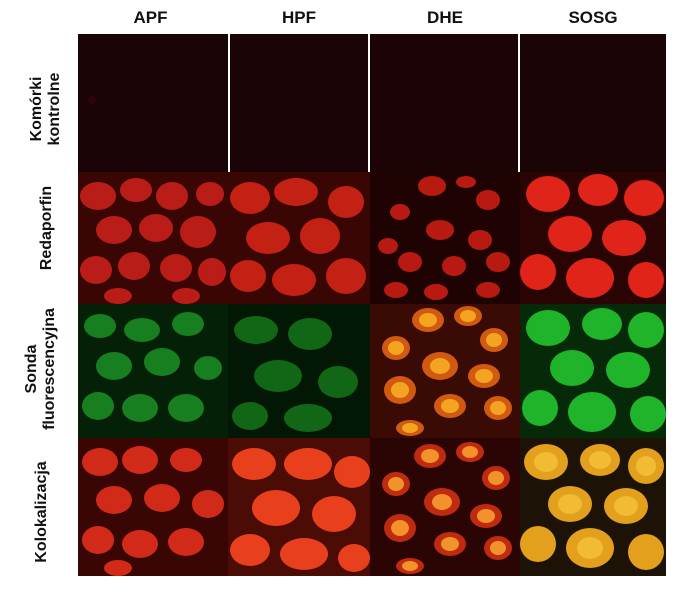  I want to click on panel-control-sosg, so click(593, 103).